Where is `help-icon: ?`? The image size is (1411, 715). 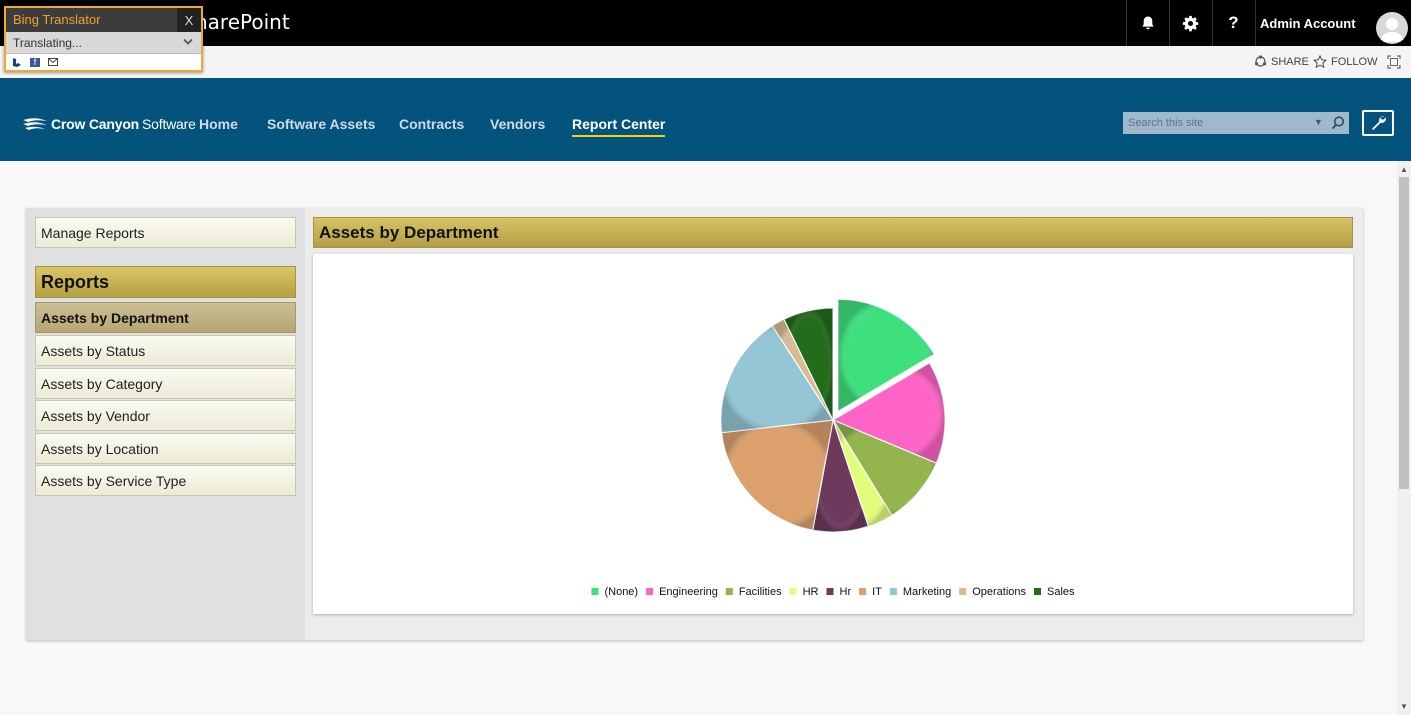
help-icon: ? is located at coordinates (1233, 22).